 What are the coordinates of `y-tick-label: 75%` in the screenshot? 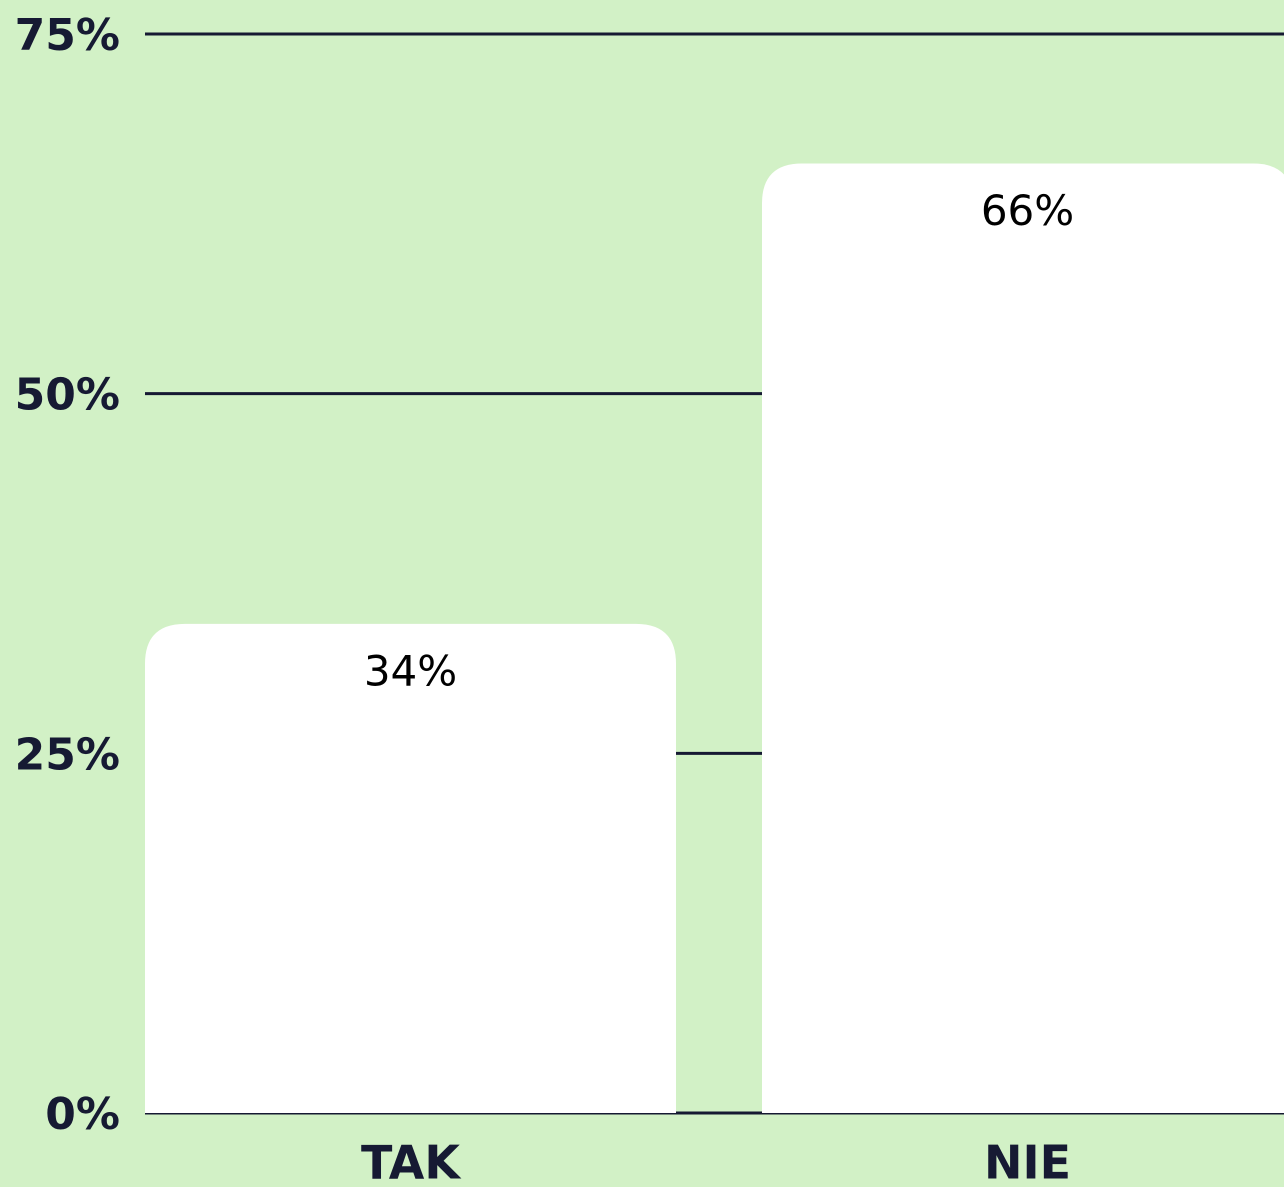 It's located at (67, 35).